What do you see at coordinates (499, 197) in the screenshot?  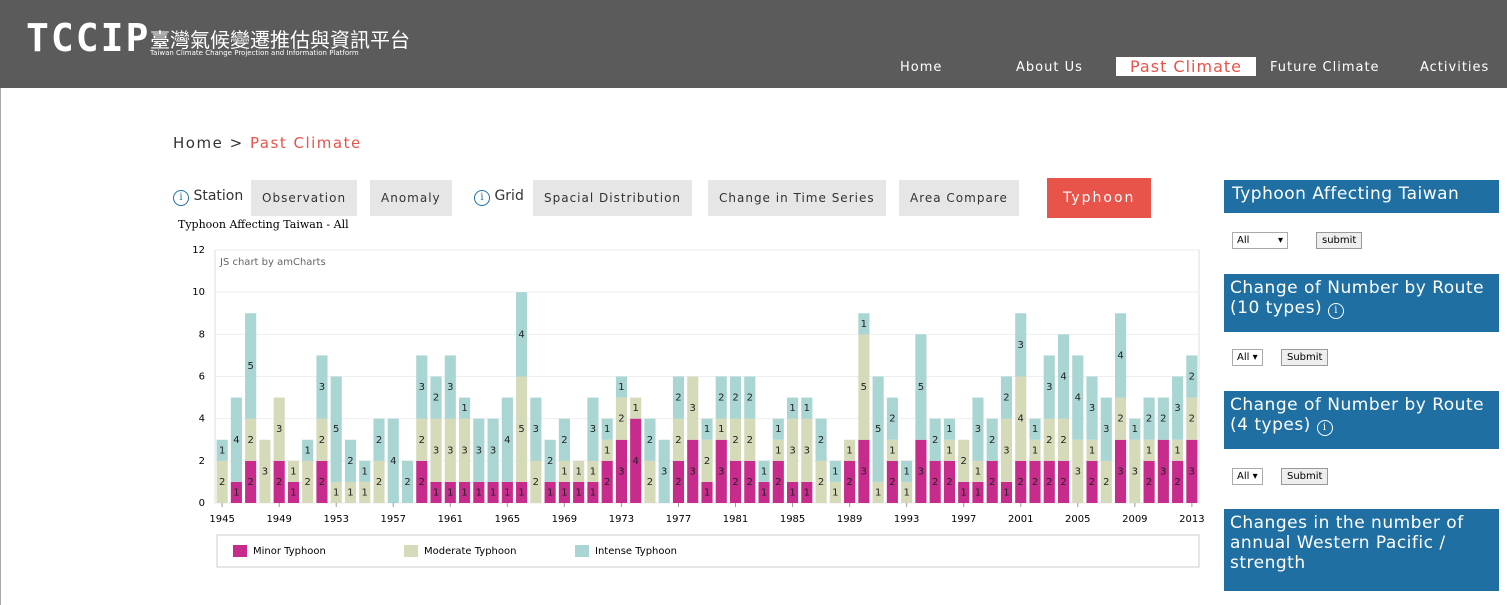 I see `grid-label: i Grid` at bounding box center [499, 197].